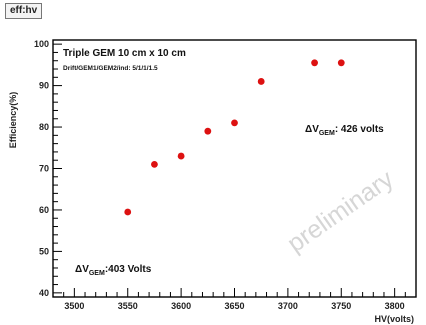  I want to click on annotation-low: ΔVGEM:403 Volts, so click(113, 270).